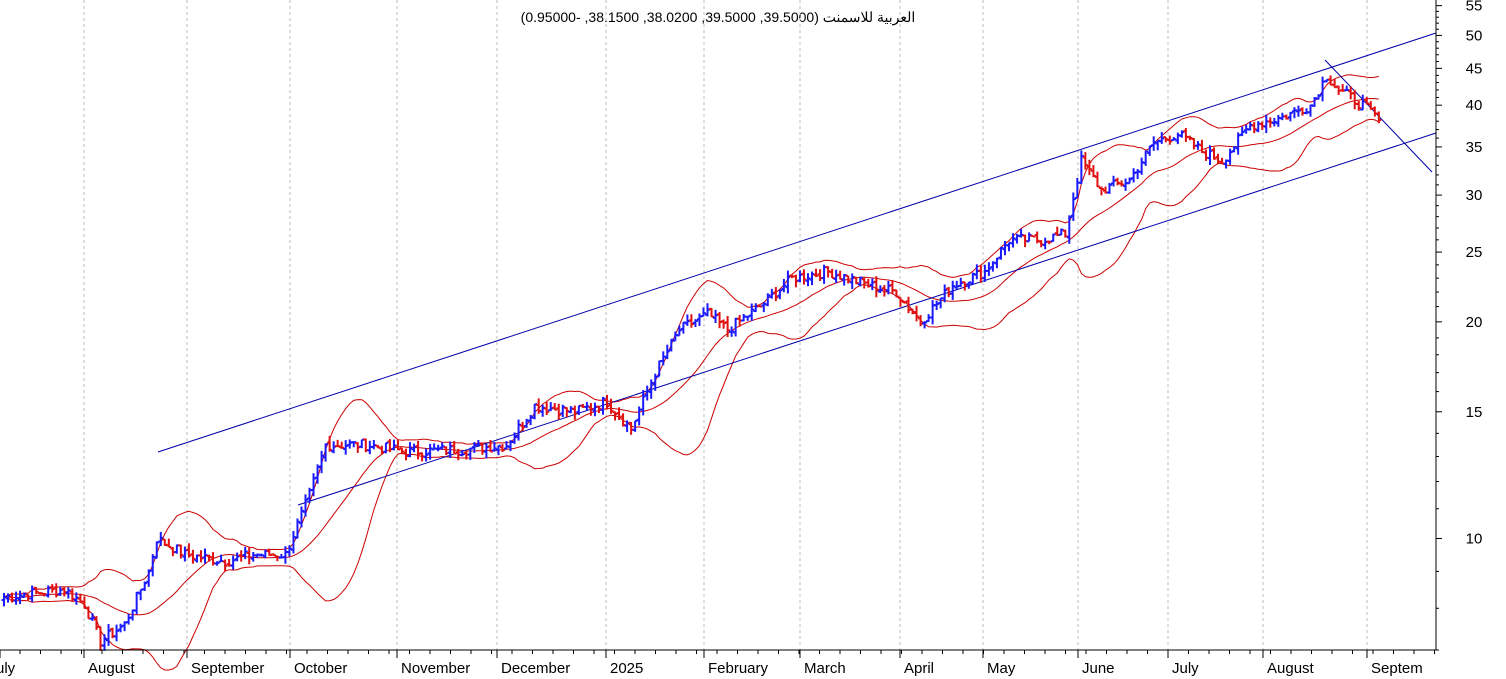 This screenshot has height=679, width=1506. What do you see at coordinates (1474, 412) in the screenshot?
I see `y-tick-label: 15` at bounding box center [1474, 412].